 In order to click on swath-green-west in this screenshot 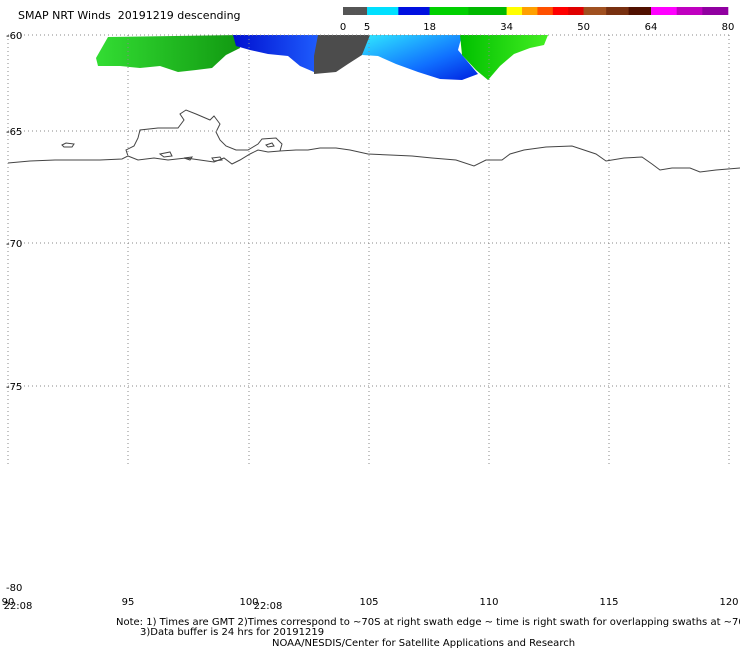, I will do `click(168, 53)`.